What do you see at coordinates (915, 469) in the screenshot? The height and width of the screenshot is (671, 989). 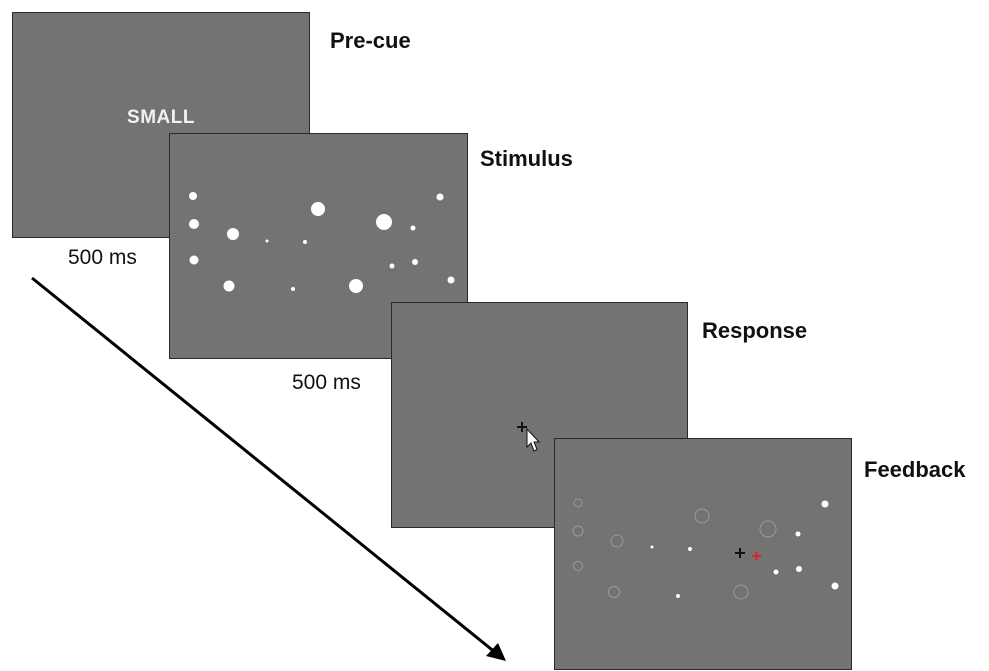 I see `feedback-title: Feedback` at bounding box center [915, 469].